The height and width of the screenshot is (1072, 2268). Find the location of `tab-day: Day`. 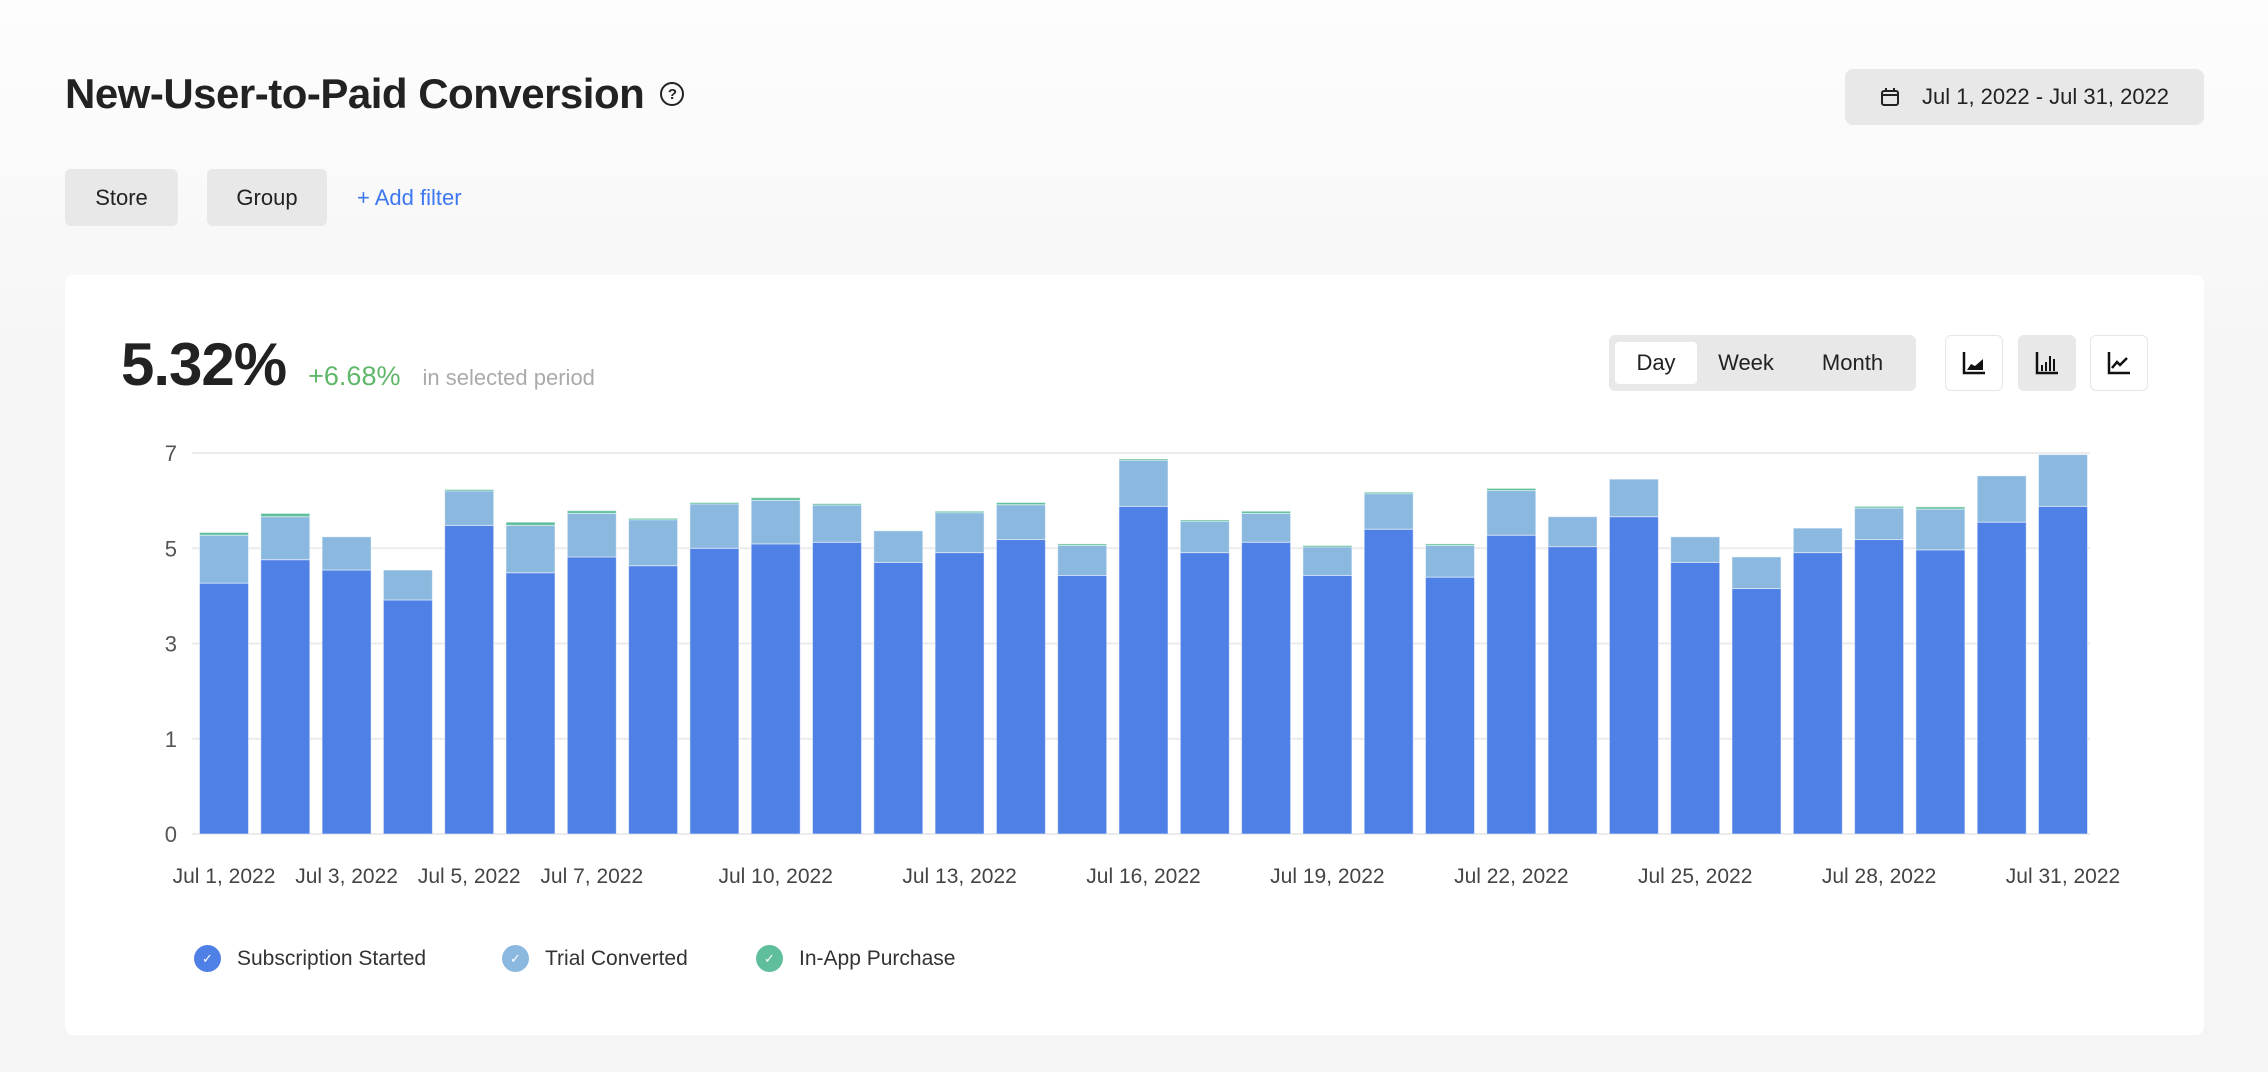

tab-day: Day is located at coordinates (1656, 363).